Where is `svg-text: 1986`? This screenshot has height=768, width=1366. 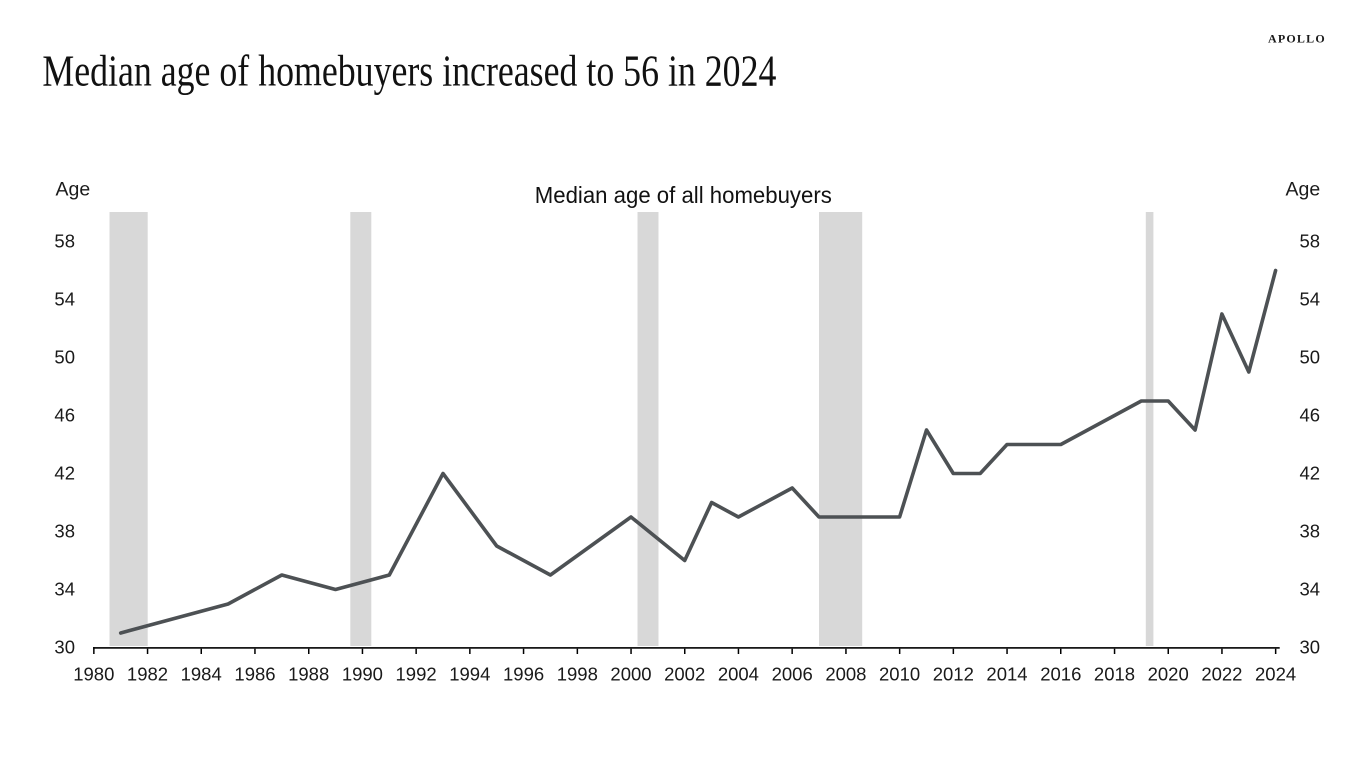
svg-text: 1986 is located at coordinates (254, 674).